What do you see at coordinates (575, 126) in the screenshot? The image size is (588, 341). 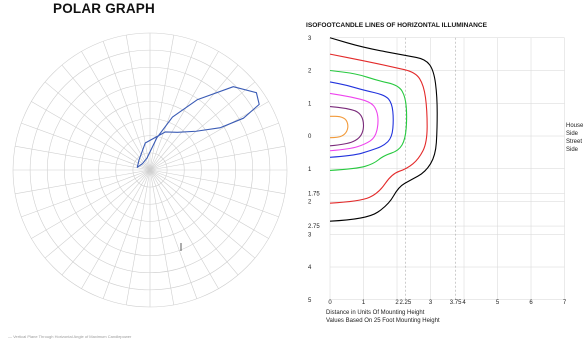 I see `side-label: House` at bounding box center [575, 126].